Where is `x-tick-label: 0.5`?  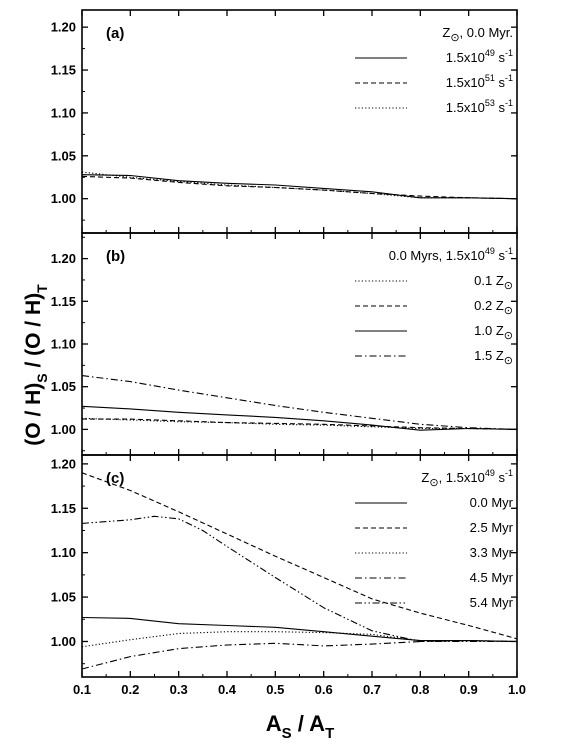 x-tick-label: 0.5 is located at coordinates (275, 689).